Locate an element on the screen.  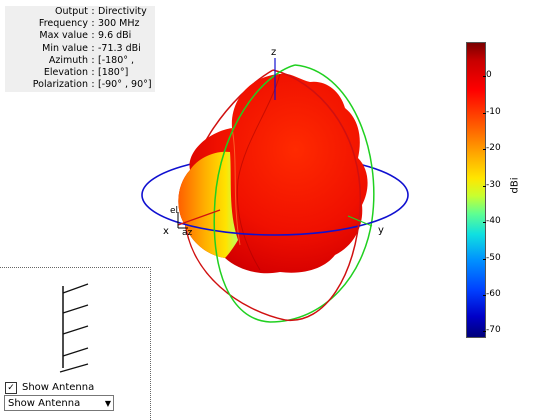
colorbar-tick: -10 is located at coordinates (492, 112).